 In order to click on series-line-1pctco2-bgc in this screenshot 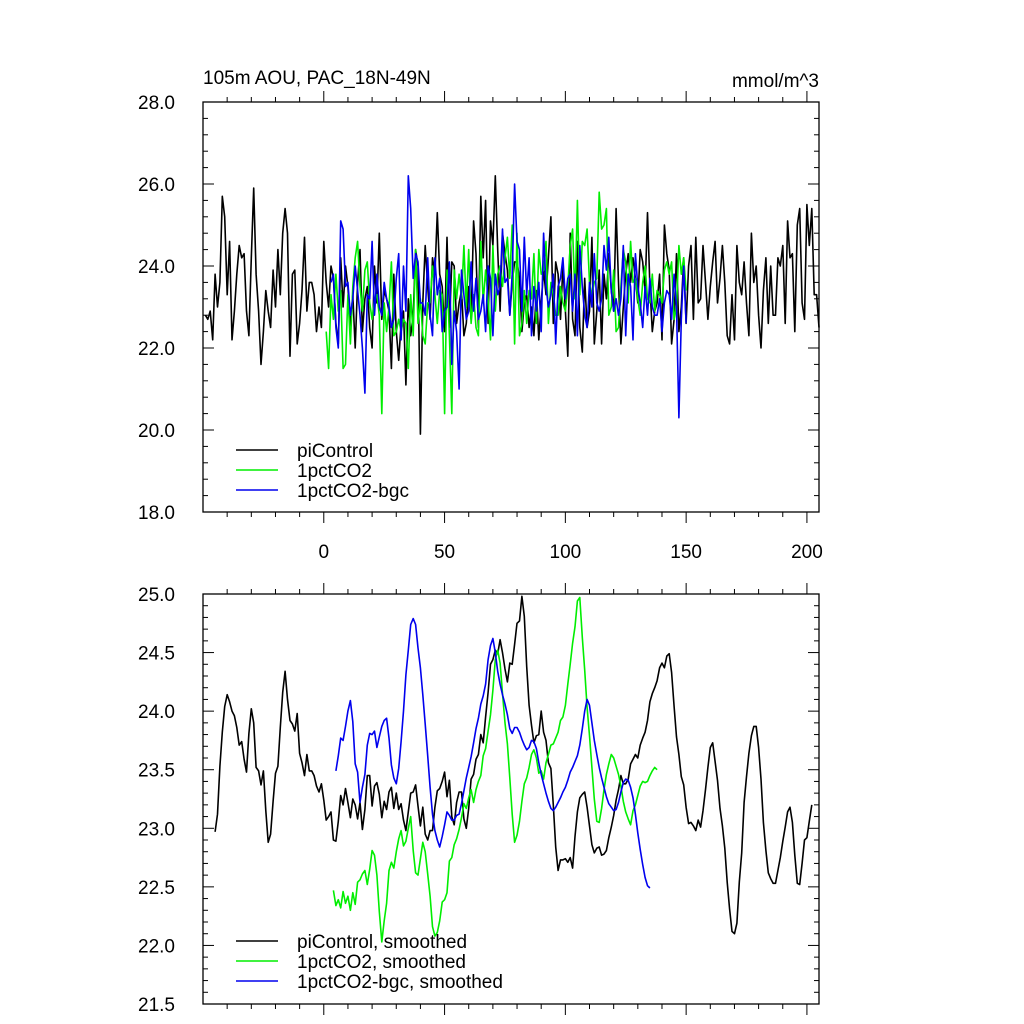, I will do `click(508, 297)`.